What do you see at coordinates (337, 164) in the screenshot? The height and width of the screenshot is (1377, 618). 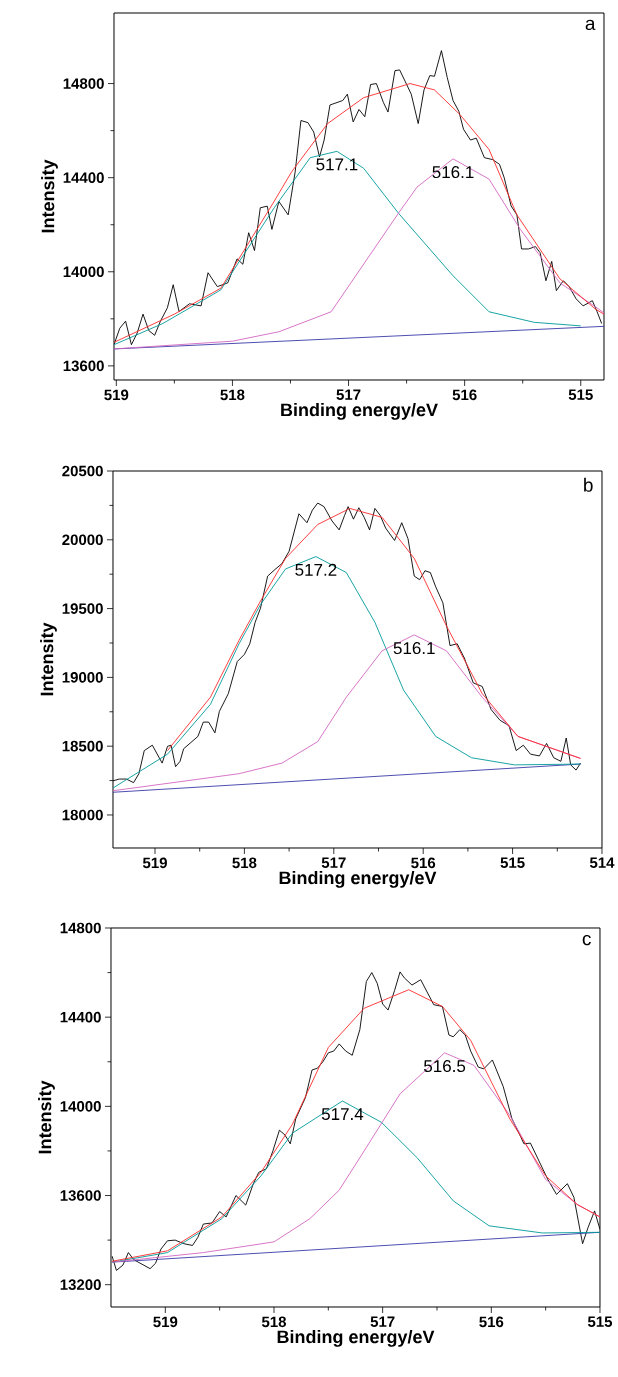 I see `annotation: 517.1` at bounding box center [337, 164].